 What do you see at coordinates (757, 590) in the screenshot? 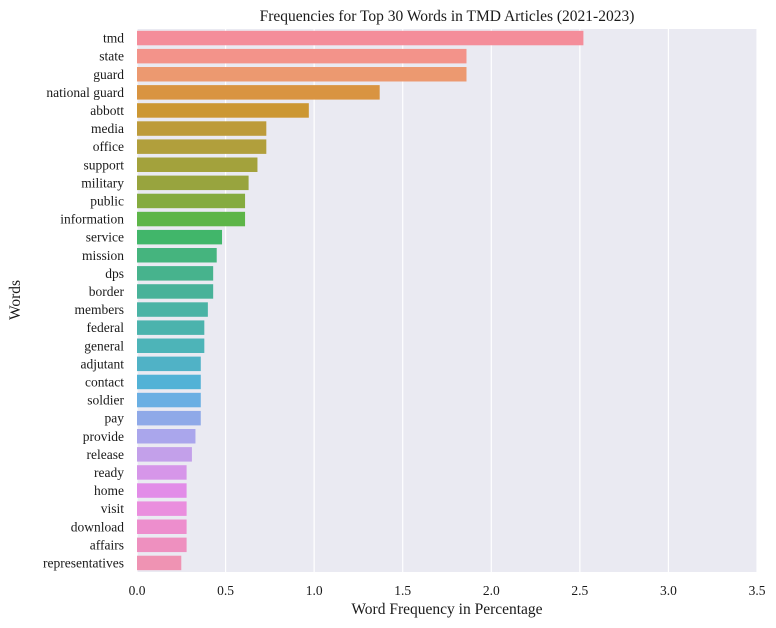
I see `x-tick-label: 3.5` at bounding box center [757, 590].